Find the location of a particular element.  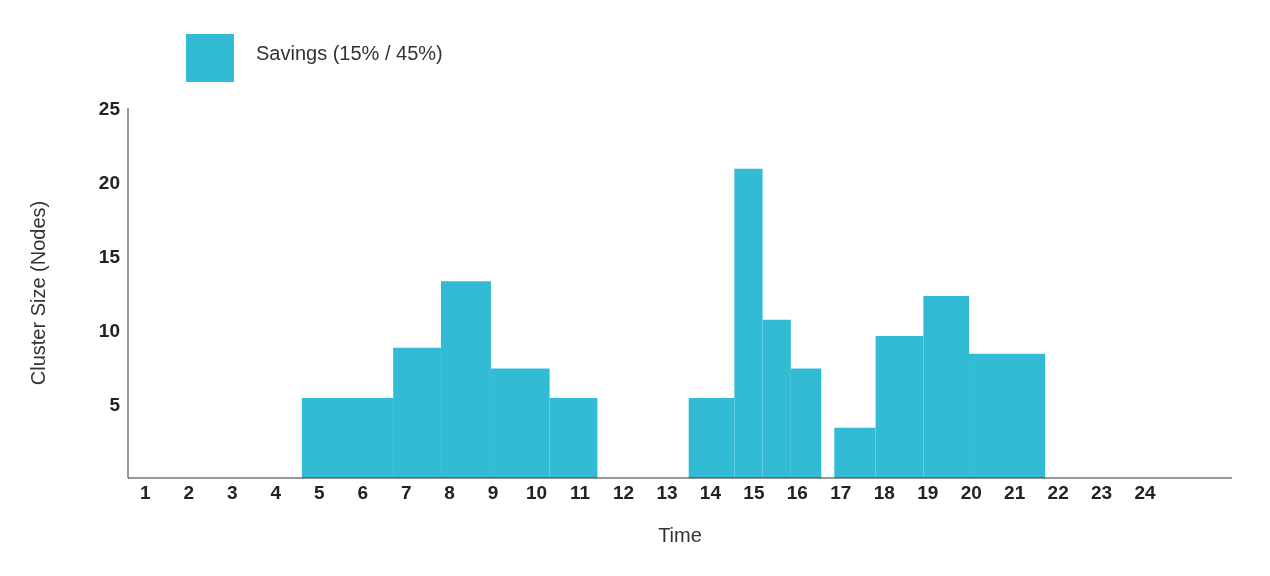

legend-label: Savings (15% / 45%) is located at coordinates (349, 53).